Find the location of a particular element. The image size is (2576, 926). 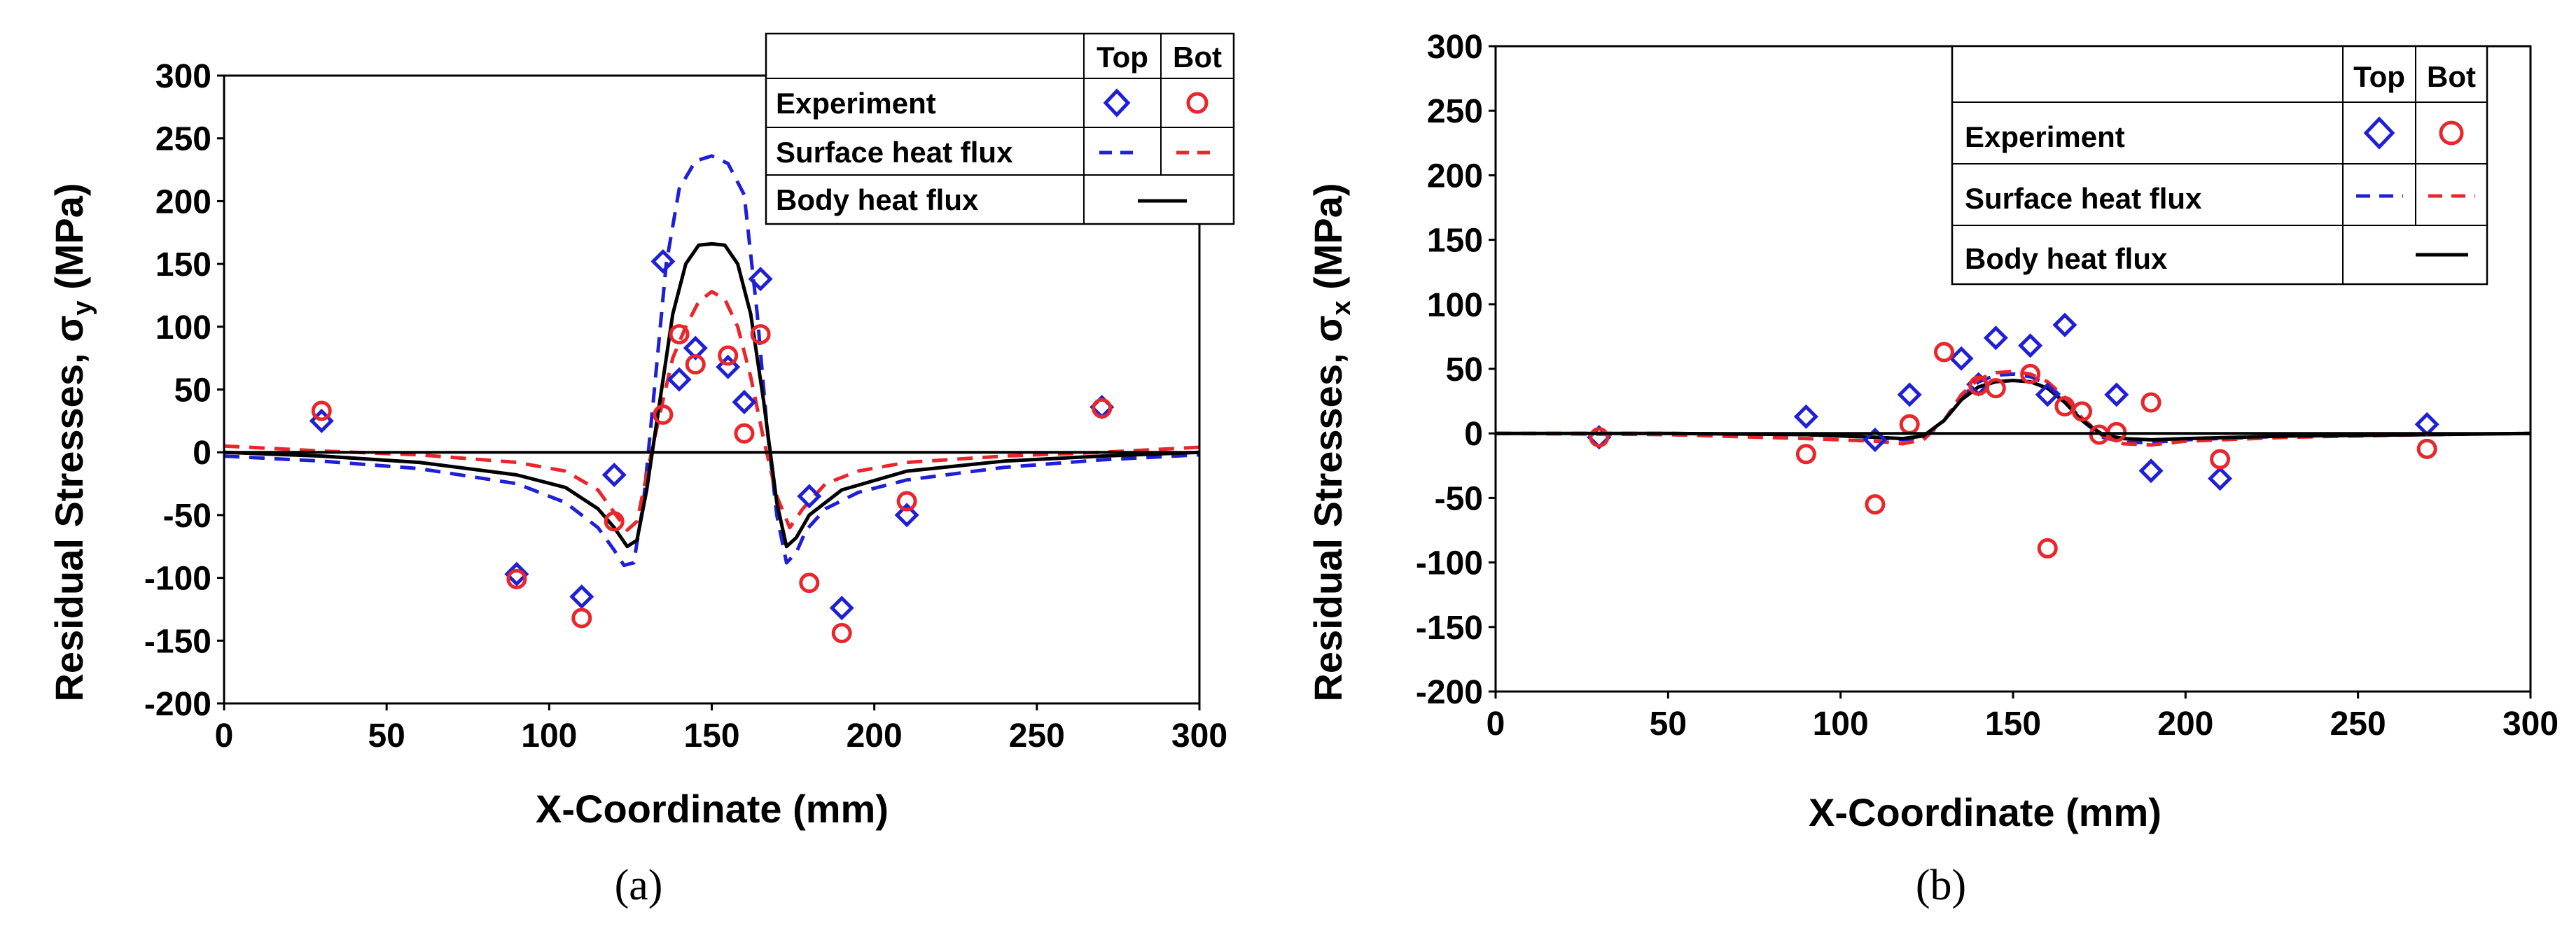

chart-a-x-axis-label: X-Coordinate (mm) is located at coordinates (712, 809).